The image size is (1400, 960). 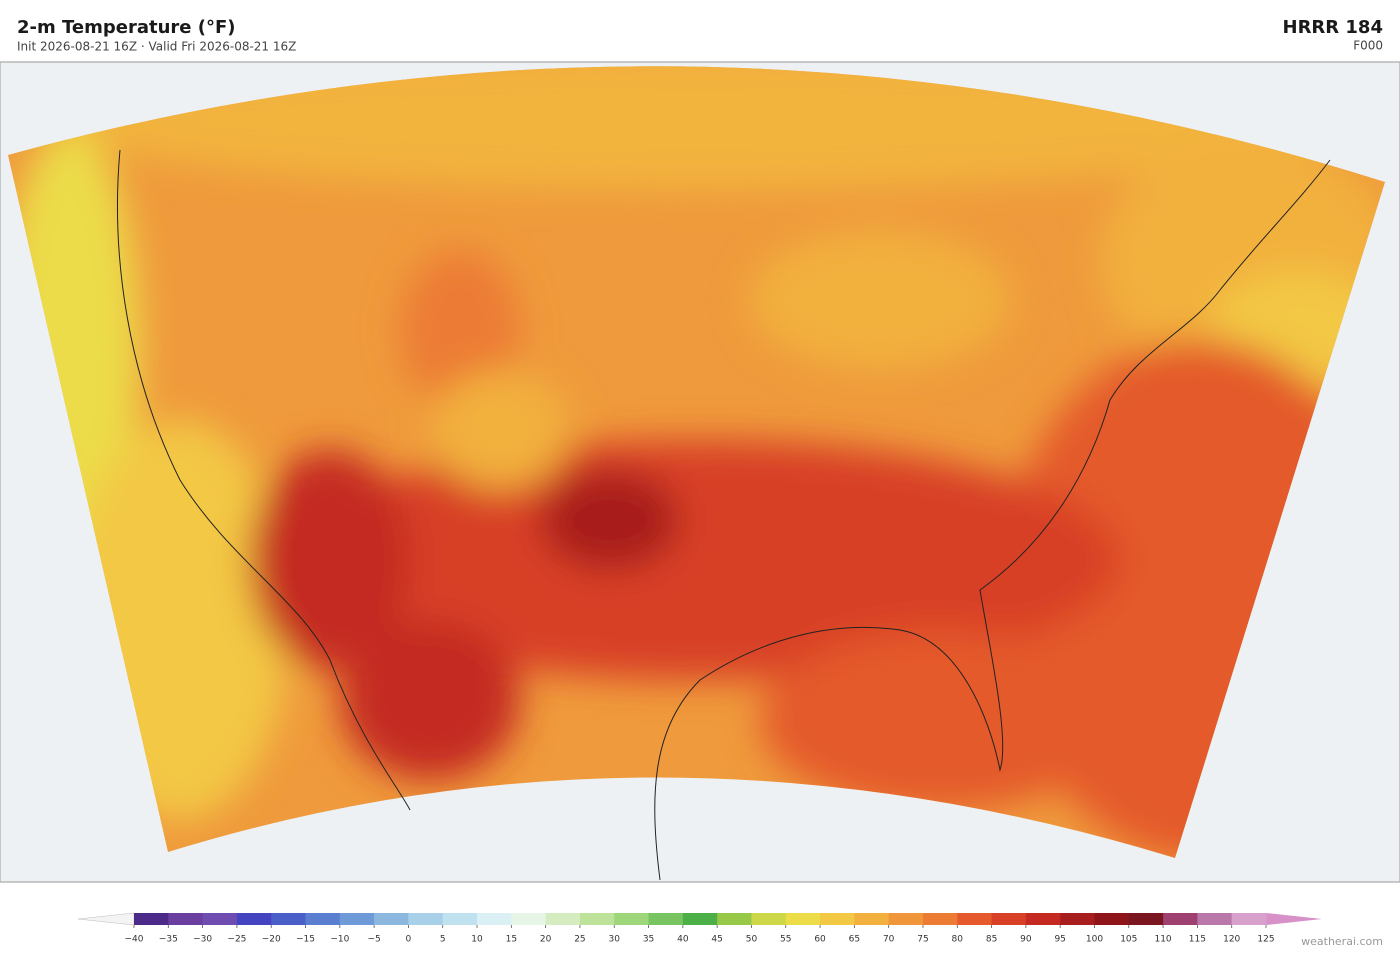 What do you see at coordinates (546, 940) in the screenshot?
I see `colorbar-tick-label: 20` at bounding box center [546, 940].